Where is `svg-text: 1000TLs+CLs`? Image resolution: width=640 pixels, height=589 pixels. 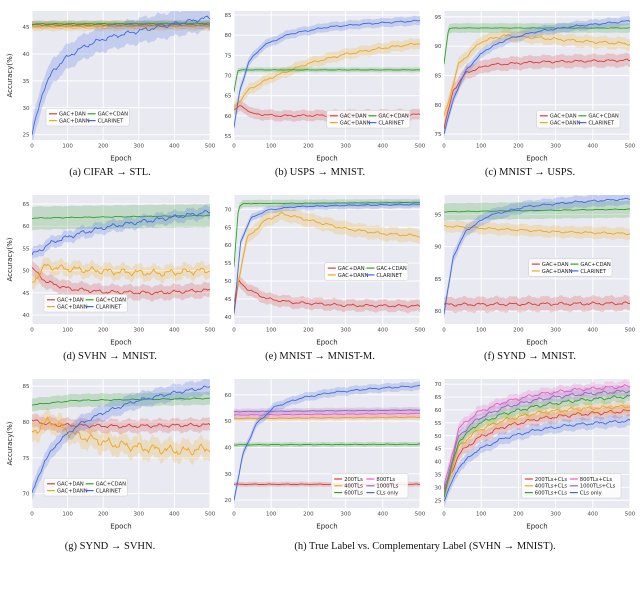 svg-text: 1000TLs+CLs is located at coordinates (598, 487).